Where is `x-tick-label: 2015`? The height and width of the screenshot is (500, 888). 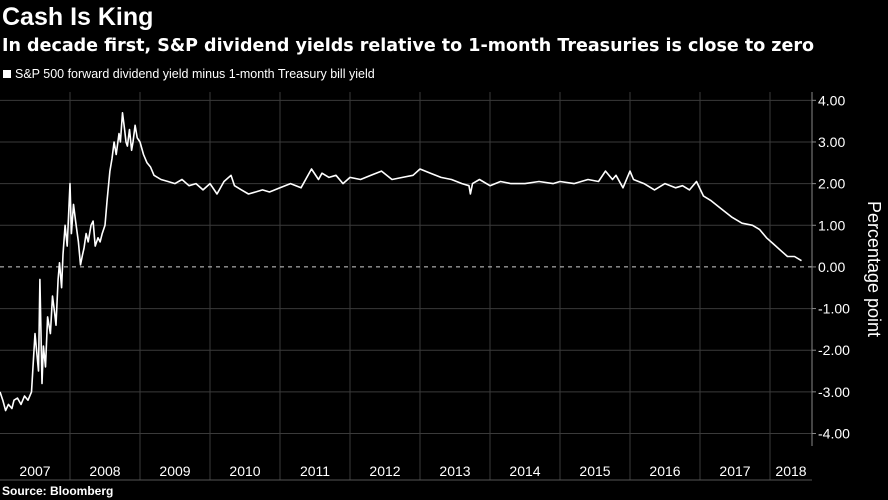 x-tick-label: 2015 is located at coordinates (594, 471).